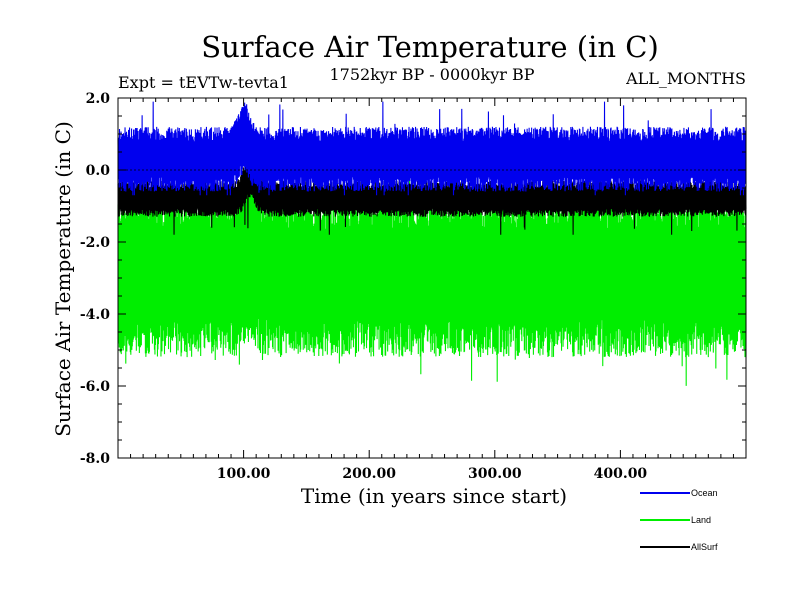  Describe the element at coordinates (98, 171) in the screenshot. I see `y-tick-label: 0.0` at that location.